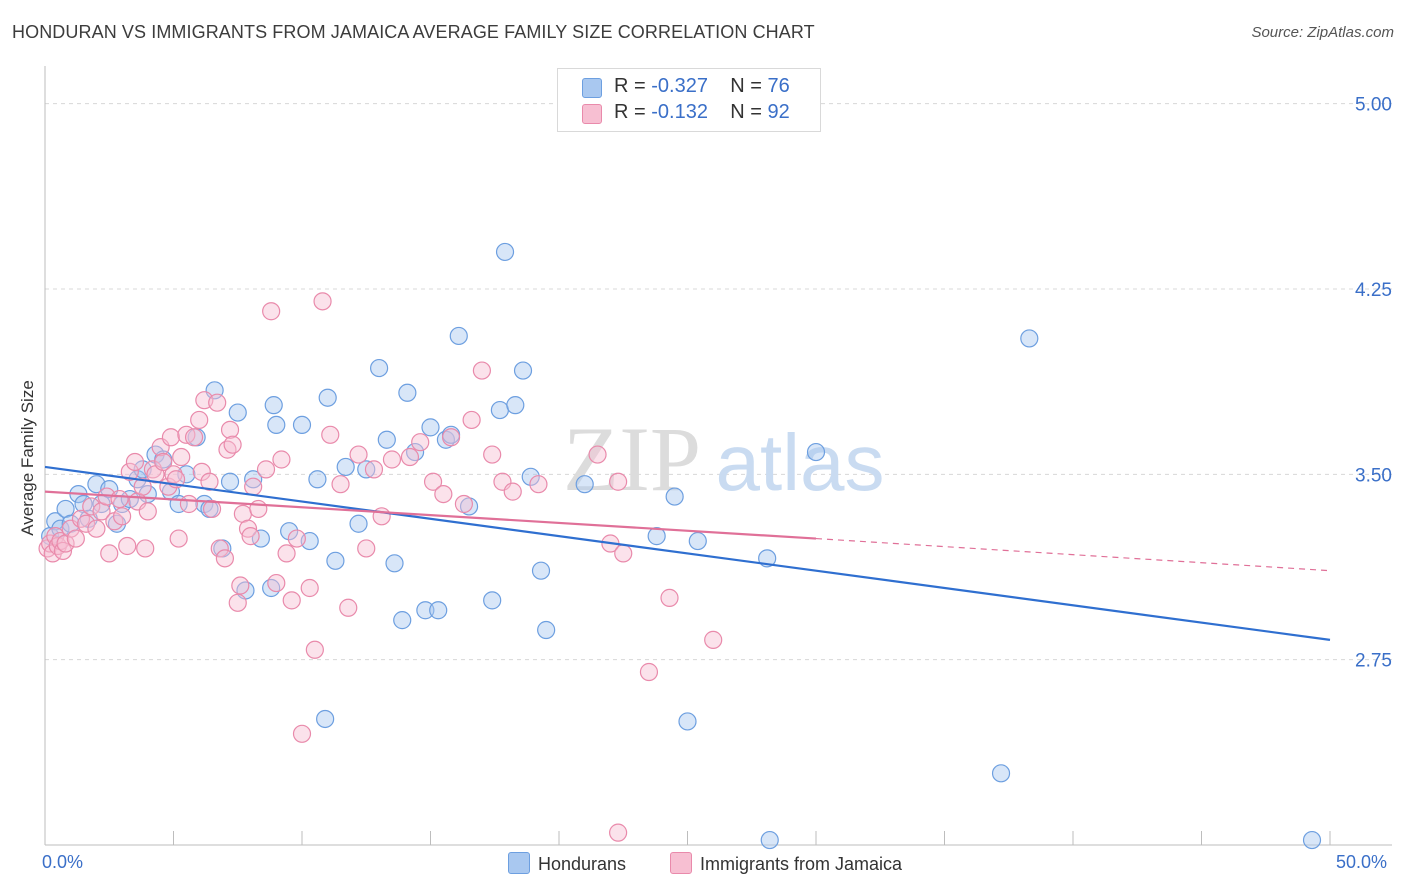  What do you see at coordinates (1373, 383) in the screenshot?
I see `y-tick-labels: 5.00 4.25 3.50 2.75` at bounding box center [1373, 383].